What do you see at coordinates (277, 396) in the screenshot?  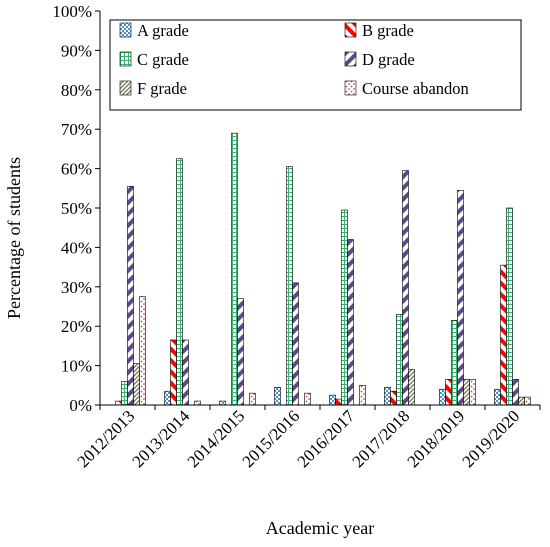 I see `bar-a-grade-2015-2016` at bounding box center [277, 396].